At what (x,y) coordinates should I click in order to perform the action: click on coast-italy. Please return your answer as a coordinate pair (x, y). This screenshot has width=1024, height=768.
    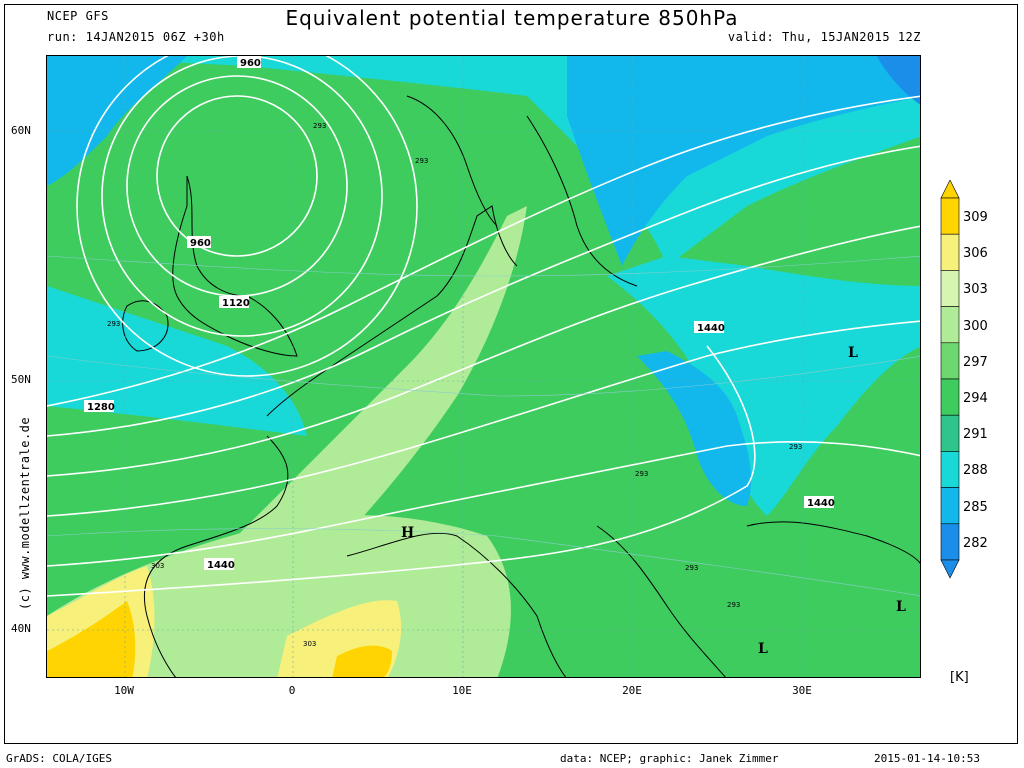
    Looking at the image, I should click on (456, 604).